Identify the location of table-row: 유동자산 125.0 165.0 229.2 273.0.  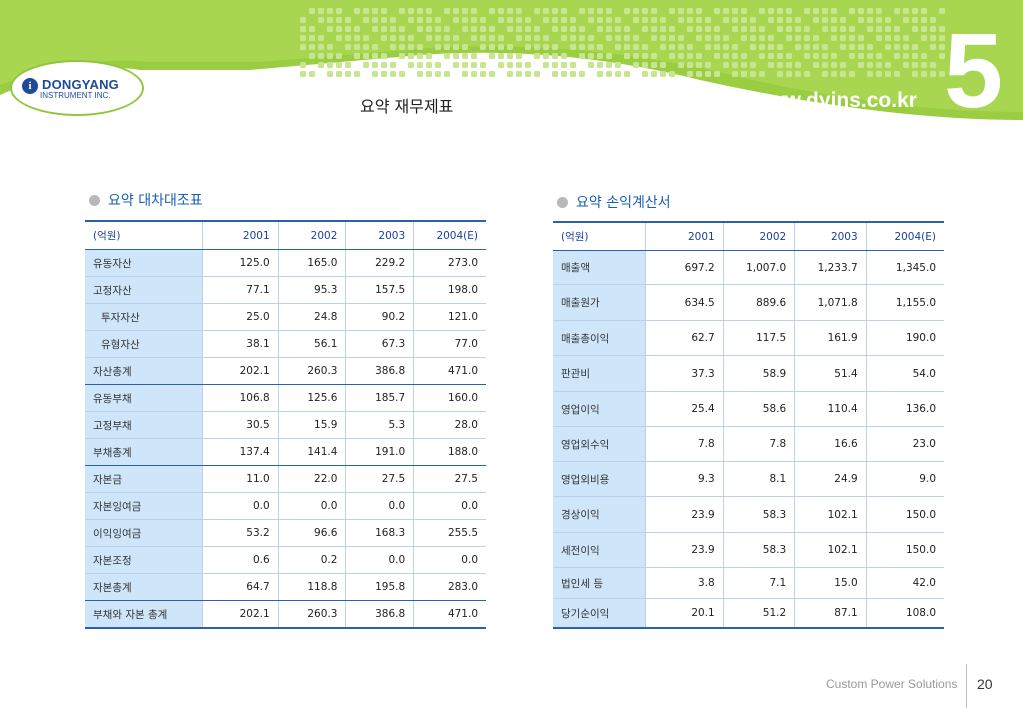
(285, 263).